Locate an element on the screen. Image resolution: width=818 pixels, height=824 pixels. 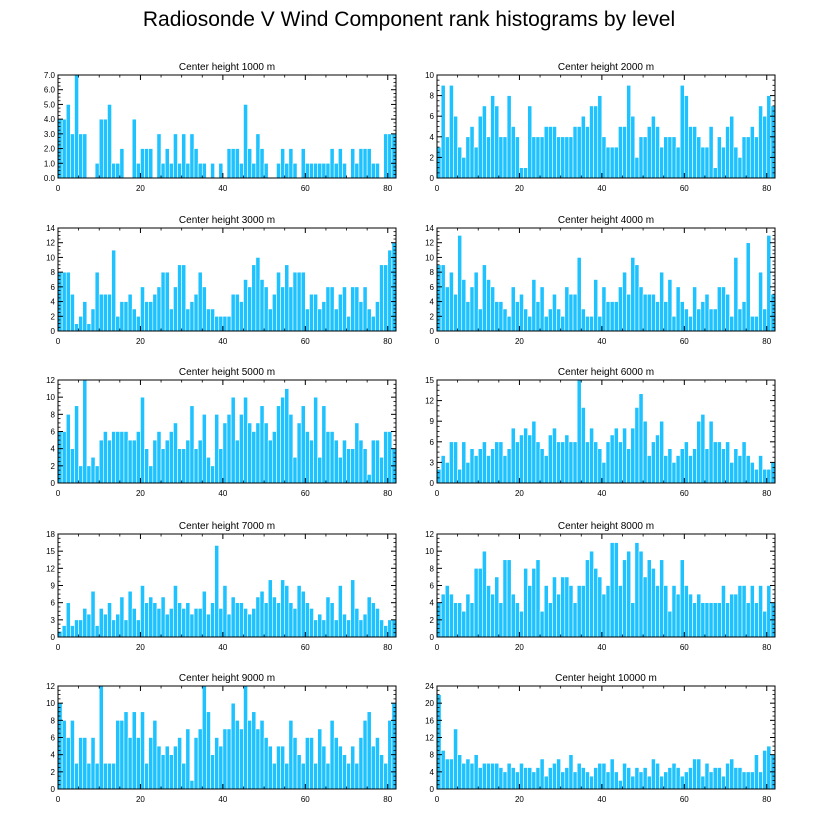
y-tick-label: 9 is located at coordinates (53, 586).